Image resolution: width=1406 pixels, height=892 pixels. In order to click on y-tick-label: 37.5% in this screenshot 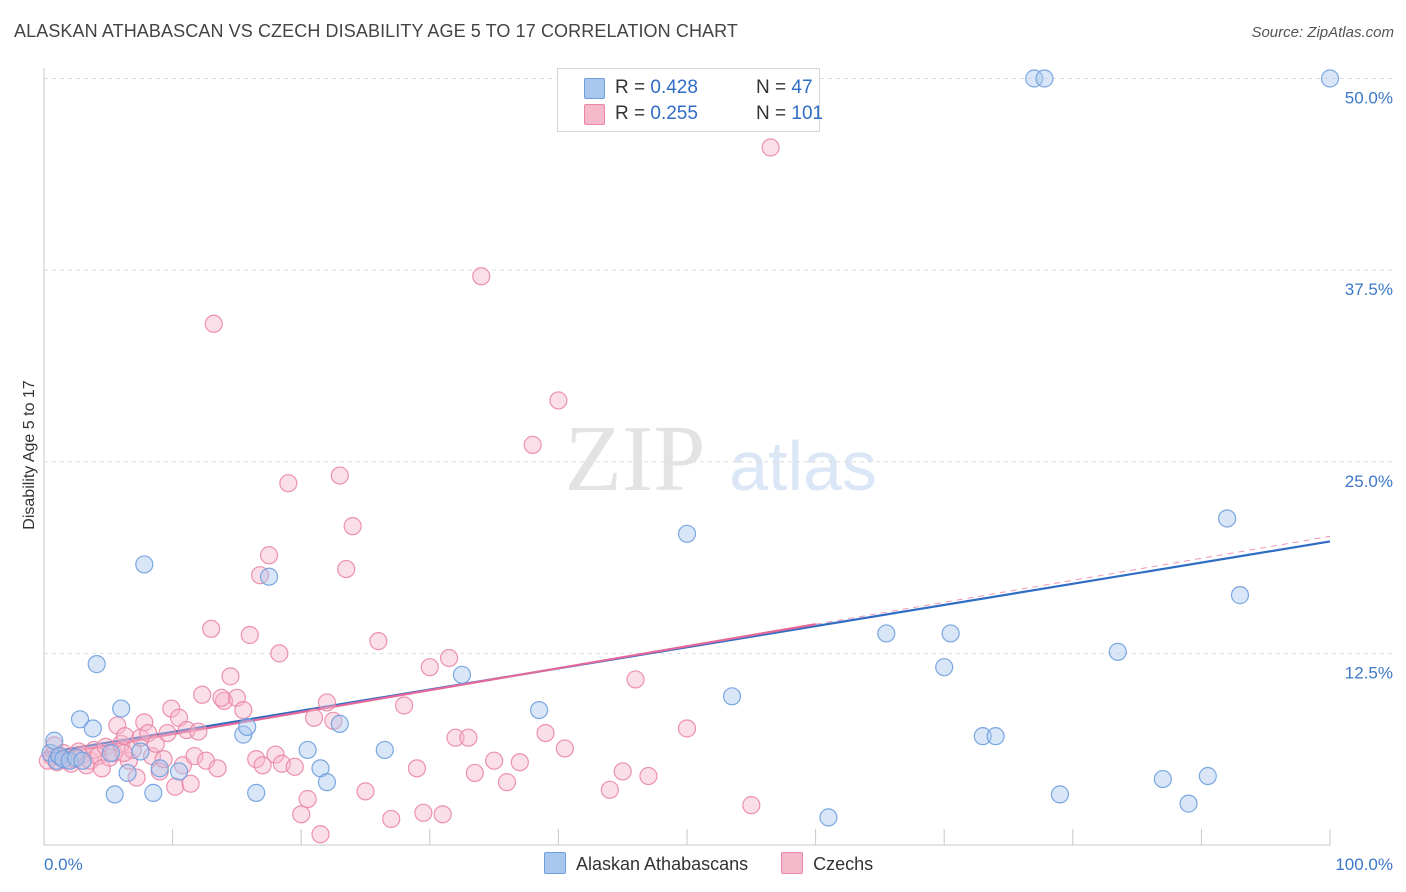, I will do `click(1369, 289)`.